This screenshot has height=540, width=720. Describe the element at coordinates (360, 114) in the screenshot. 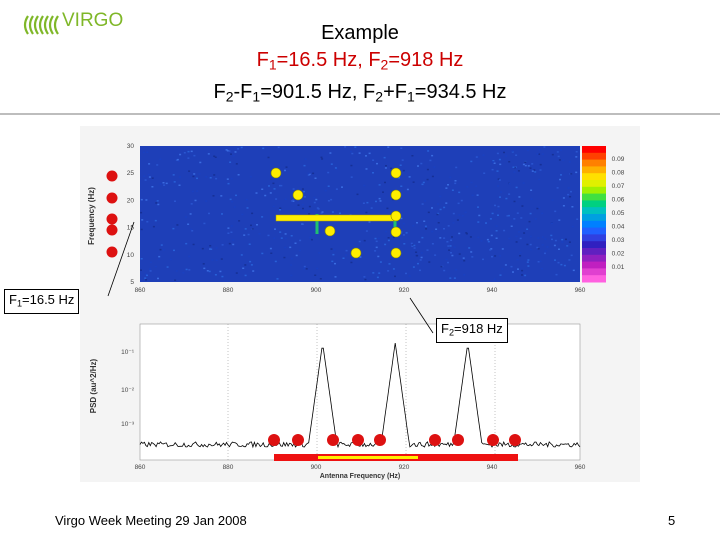

I see `title-divider` at that location.